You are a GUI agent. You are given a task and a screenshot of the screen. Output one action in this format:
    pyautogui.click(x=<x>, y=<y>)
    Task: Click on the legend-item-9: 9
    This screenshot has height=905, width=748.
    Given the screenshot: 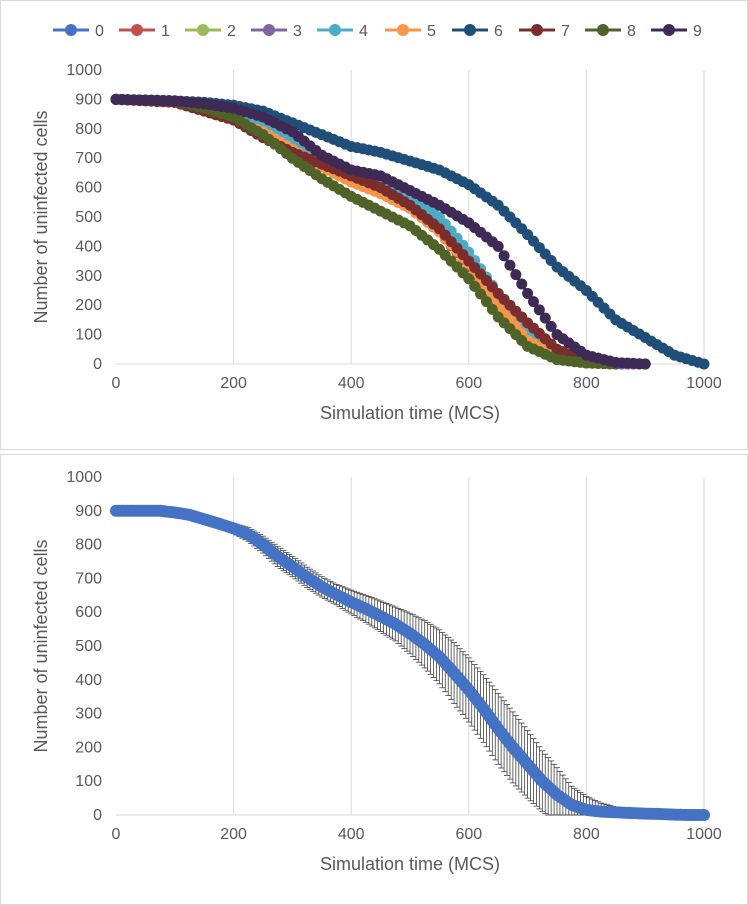 What is the action you would take?
    pyautogui.click(x=676, y=31)
    